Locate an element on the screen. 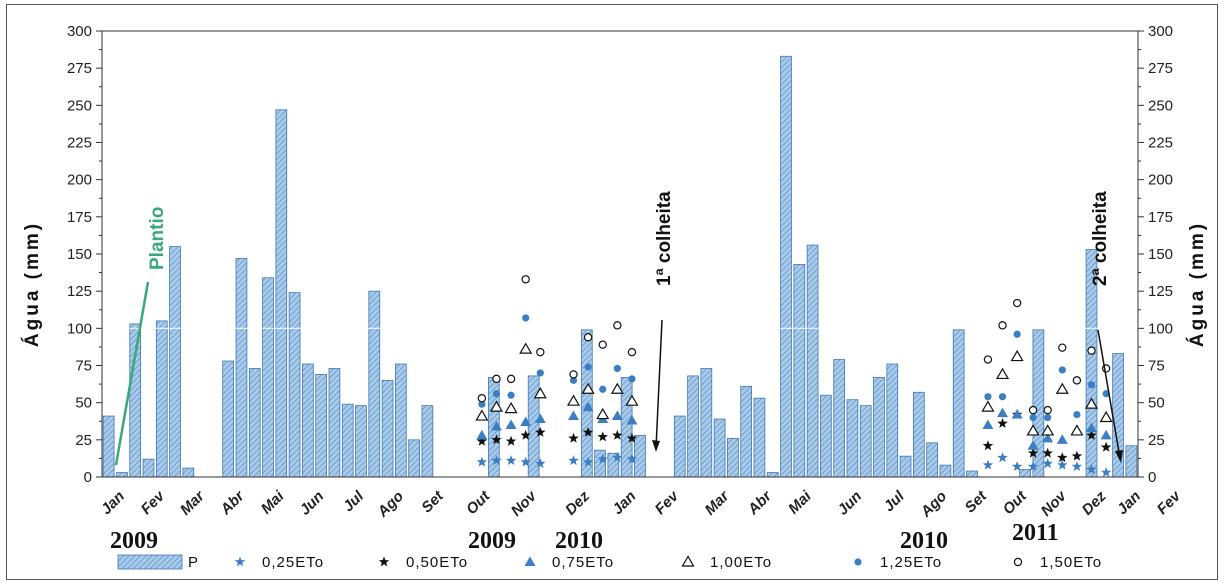 The width and height of the screenshot is (1224, 584). y-tick-label-right: 150 is located at coordinates (1160, 254).